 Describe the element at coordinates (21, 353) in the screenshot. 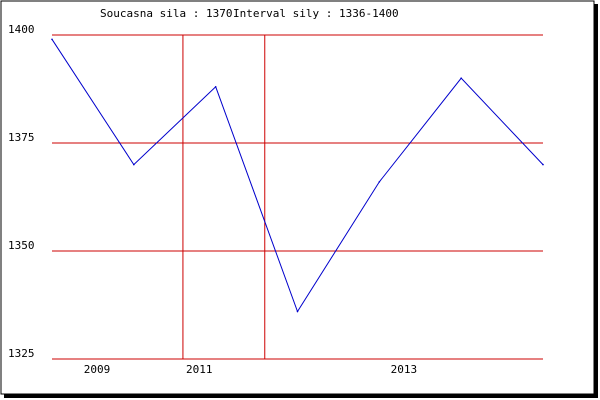

I see `y-tick-label-0: 1325` at that location.